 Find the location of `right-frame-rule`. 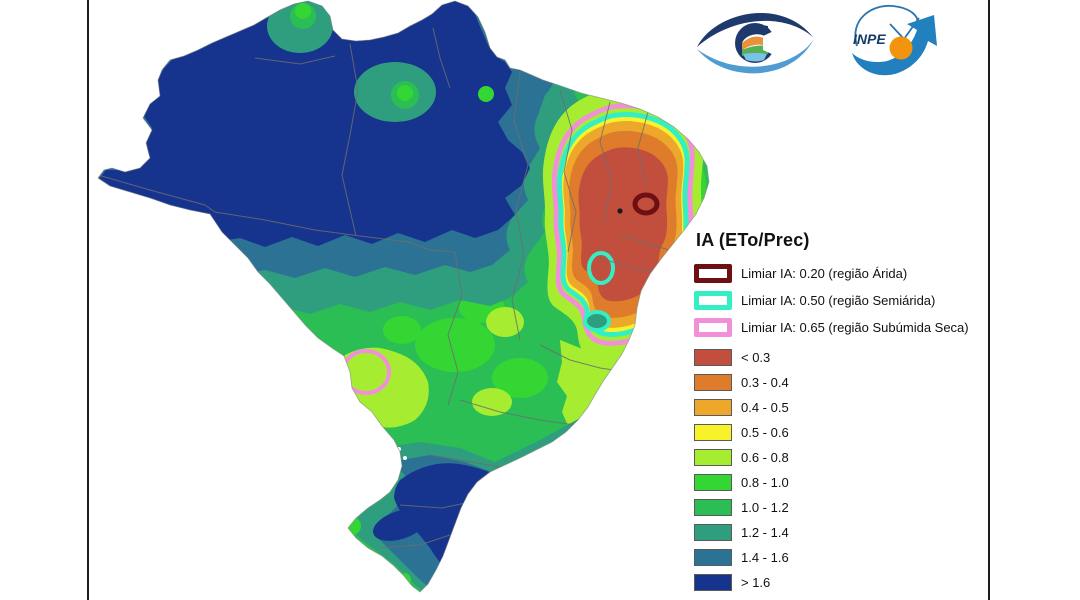

right-frame-rule is located at coordinates (989, 300).